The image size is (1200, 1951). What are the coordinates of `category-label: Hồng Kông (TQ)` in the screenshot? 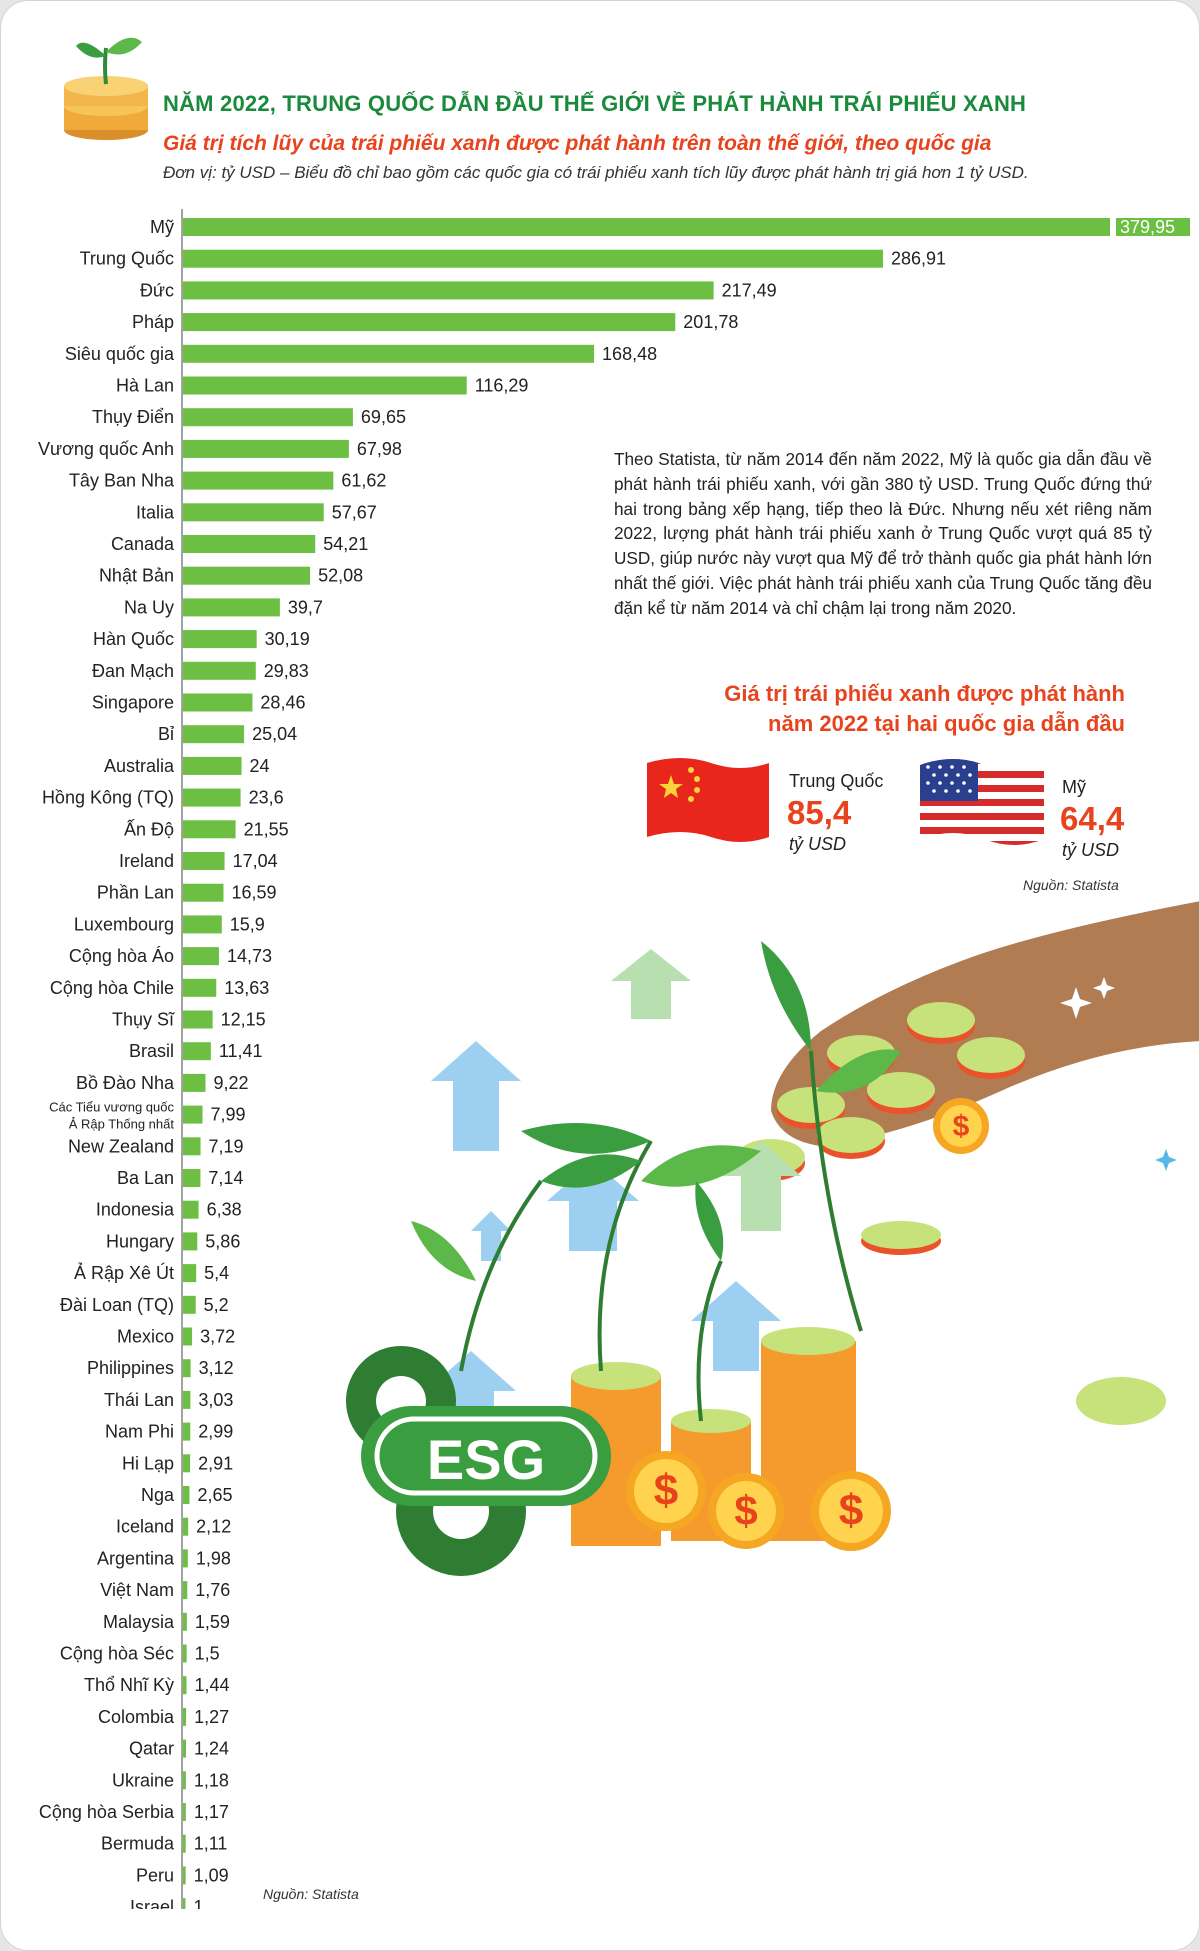 It's located at (108, 798).